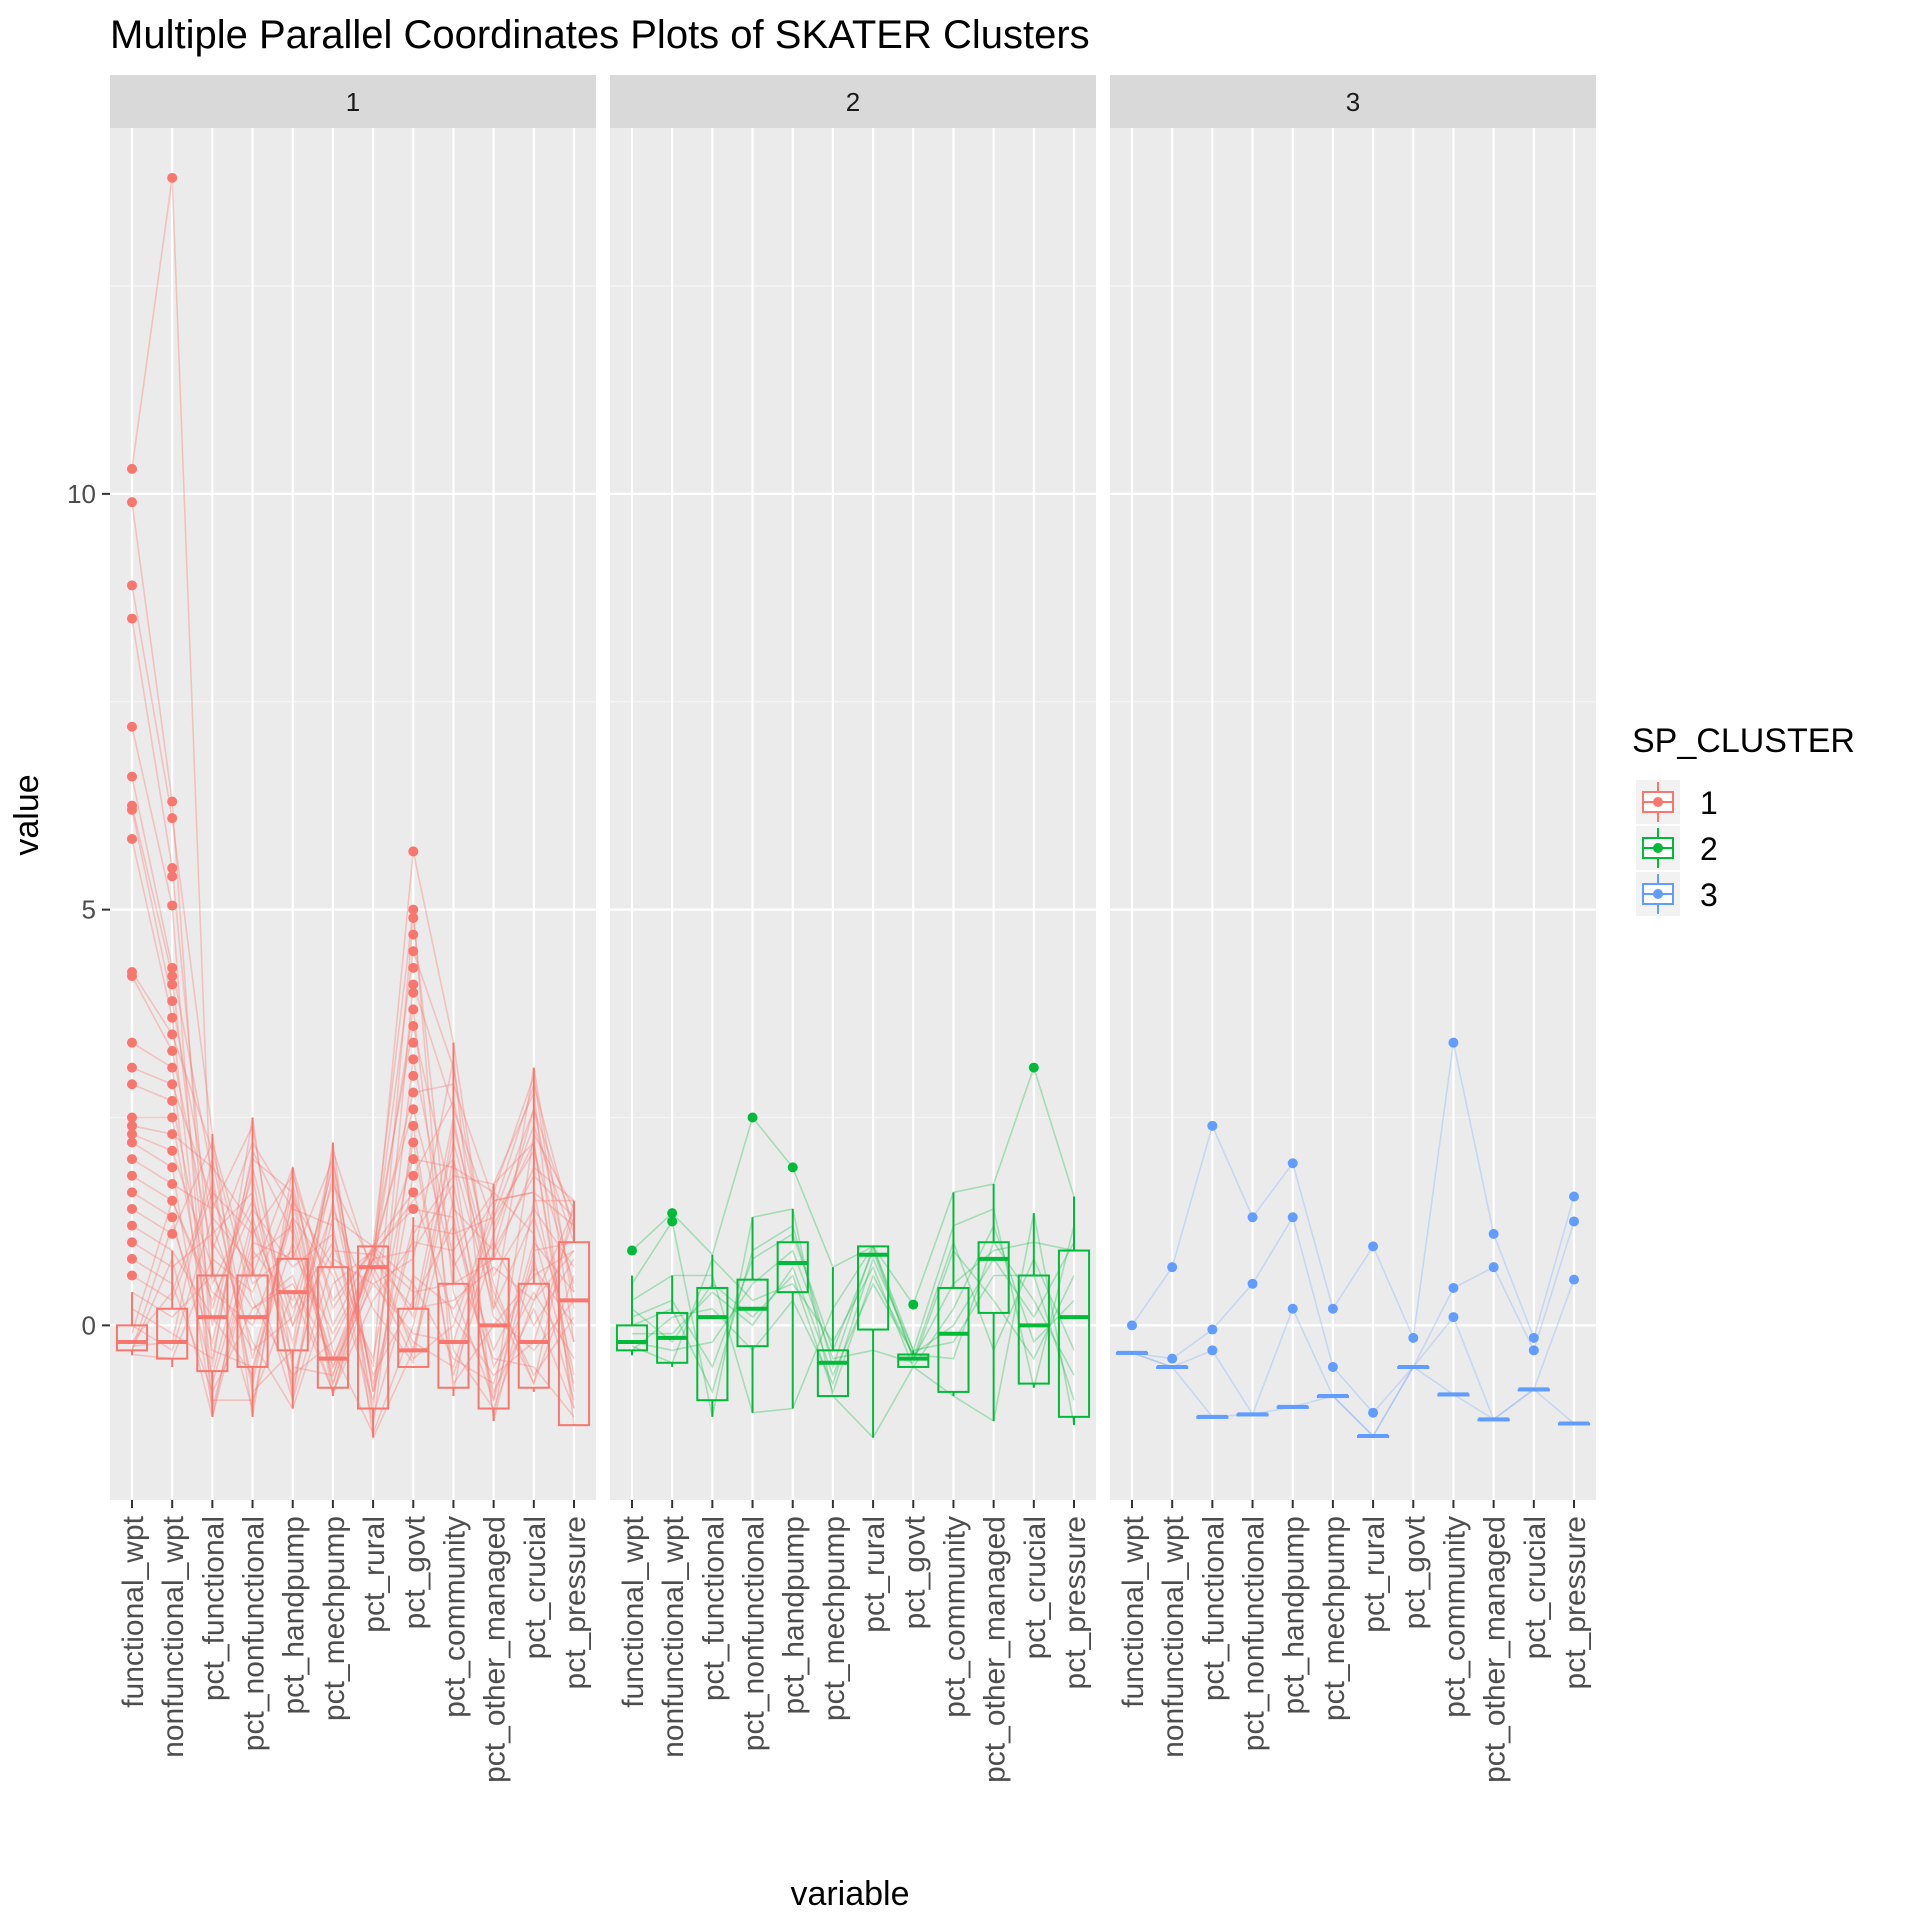 The height and width of the screenshot is (1920, 1920). I want to click on x-axis-title: variable, so click(849, 1894).